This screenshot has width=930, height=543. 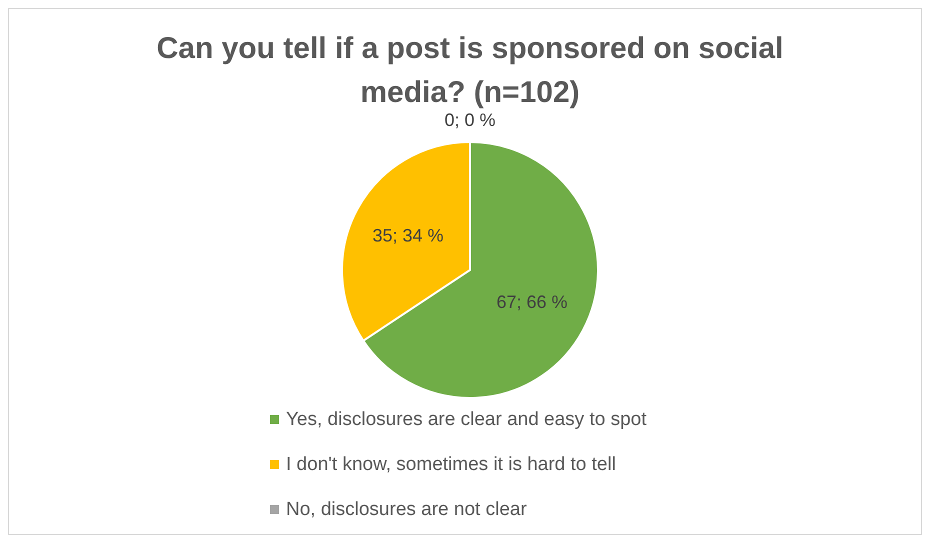 I want to click on legend-label: No, disclosures are not clear, so click(x=407, y=509).